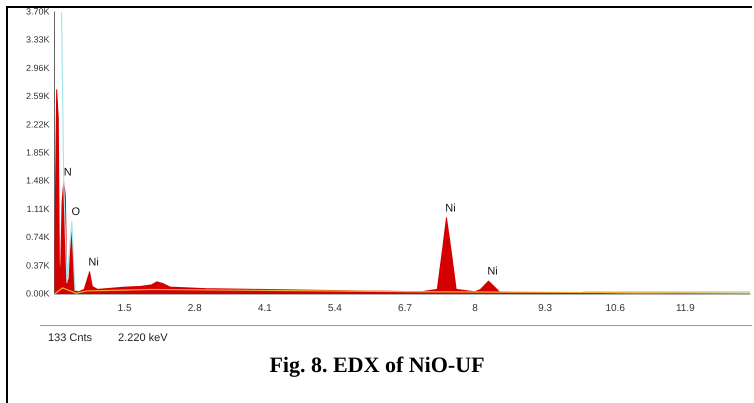 This screenshot has height=403, width=754. I want to click on y-tick-label: 3.33K, so click(38, 39).